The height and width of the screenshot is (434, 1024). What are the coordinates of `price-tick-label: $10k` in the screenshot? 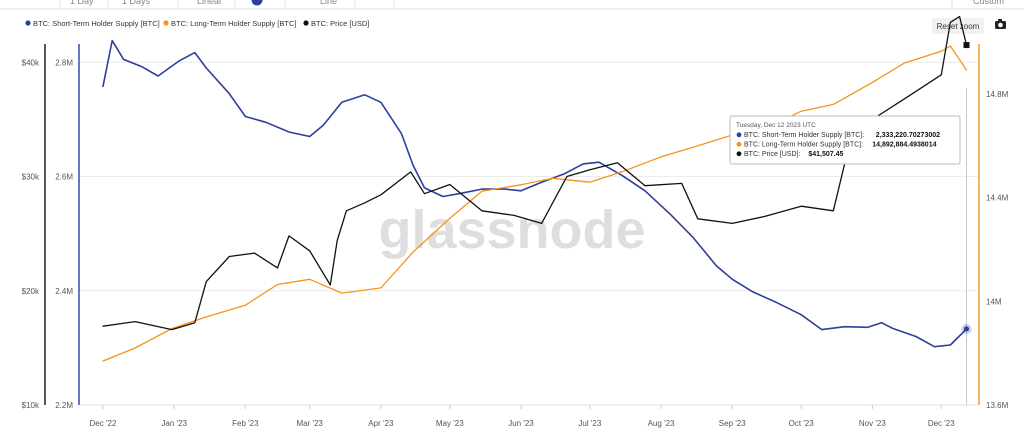 It's located at (31, 405).